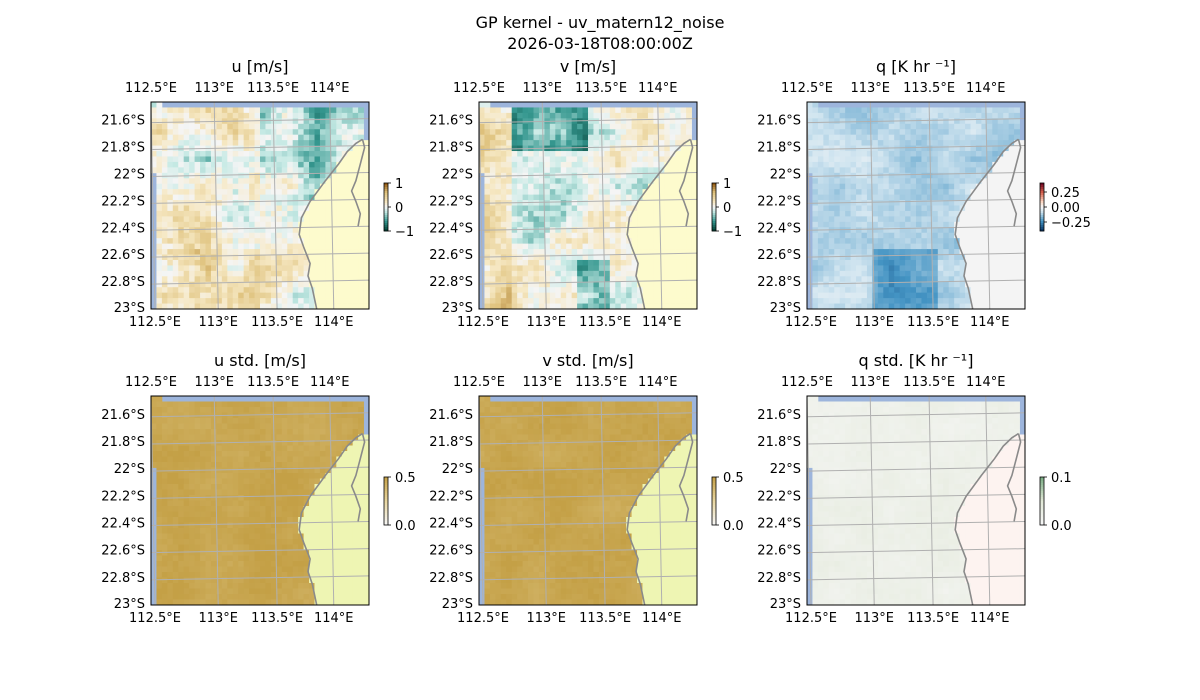  Describe the element at coordinates (807, 88) in the screenshot. I see `lon-tick-label-top: 112.5°E` at that location.